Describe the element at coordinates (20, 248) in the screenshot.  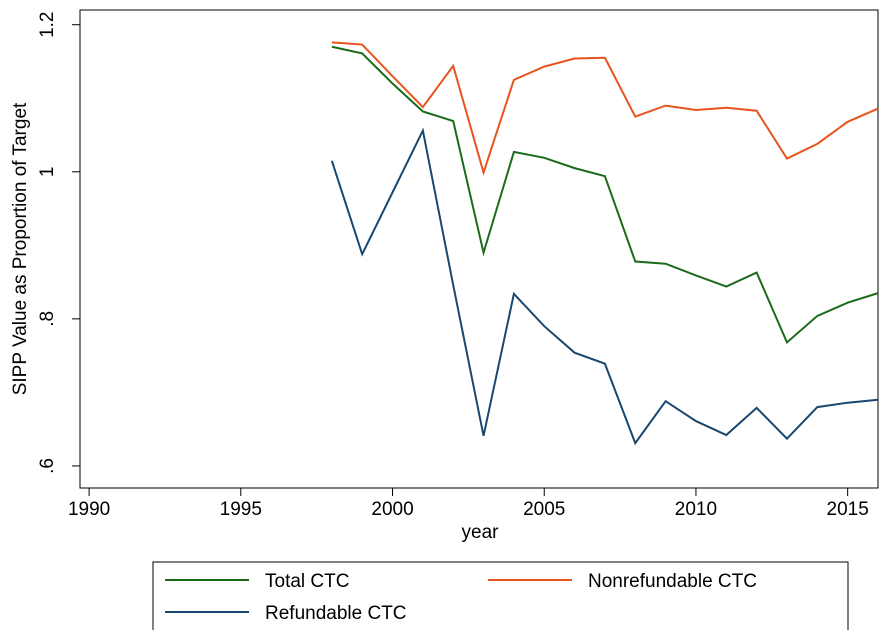
I see `y-axis-label: SIPP Value as Proportion of Target` at that location.